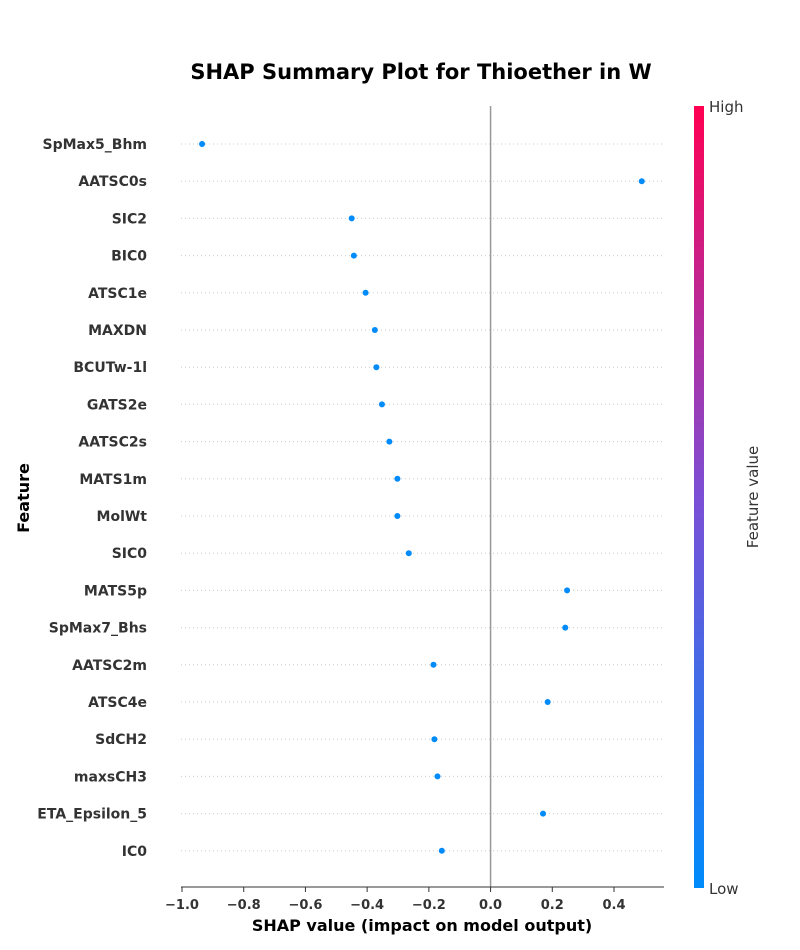 This screenshot has height=950, width=800. Describe the element at coordinates (367, 905) in the screenshot. I see `x-tick-label: −0.4` at that location.